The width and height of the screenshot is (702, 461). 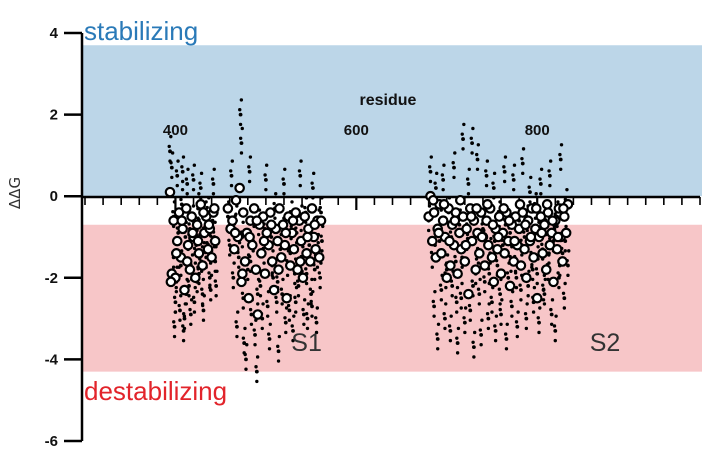 What do you see at coordinates (51, 441) in the screenshot?
I see `y-tick-label: -6` at bounding box center [51, 441].